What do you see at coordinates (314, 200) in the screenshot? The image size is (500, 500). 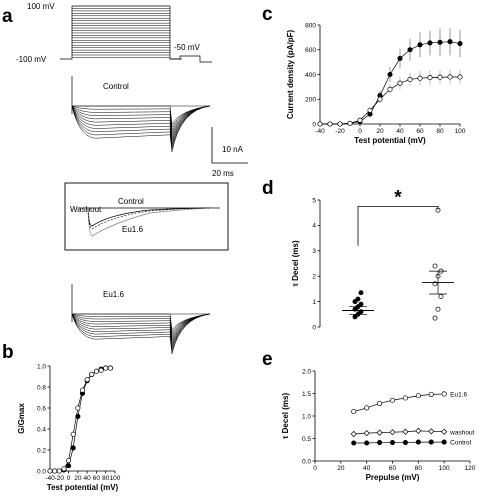 I see `y-tick-label: 5` at bounding box center [314, 200].